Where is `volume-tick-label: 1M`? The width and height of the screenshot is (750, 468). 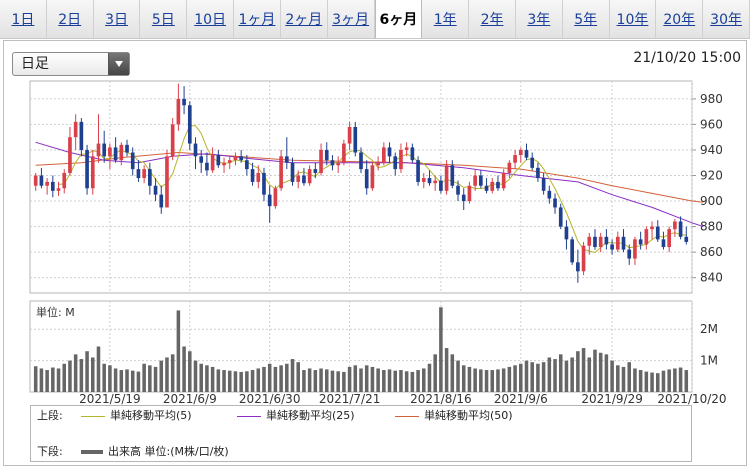 volume-tick-label: 1M is located at coordinates (709, 361).